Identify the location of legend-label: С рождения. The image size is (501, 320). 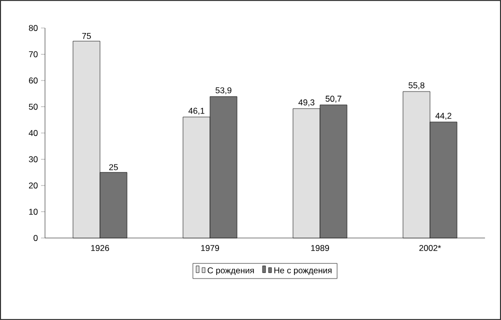
(231, 271).